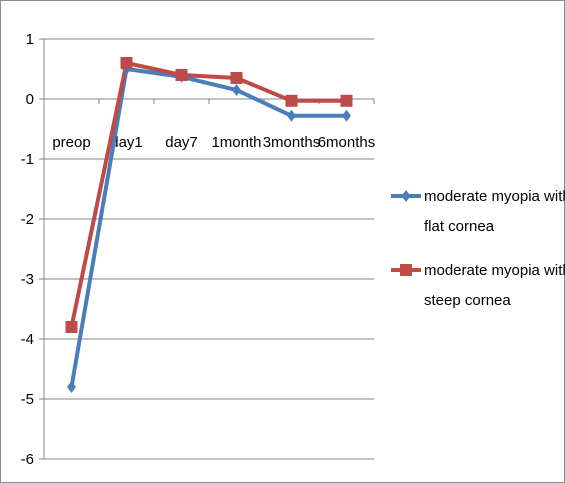  Describe the element at coordinates (71, 142) in the screenshot. I see `x-tick-label: preop` at that location.